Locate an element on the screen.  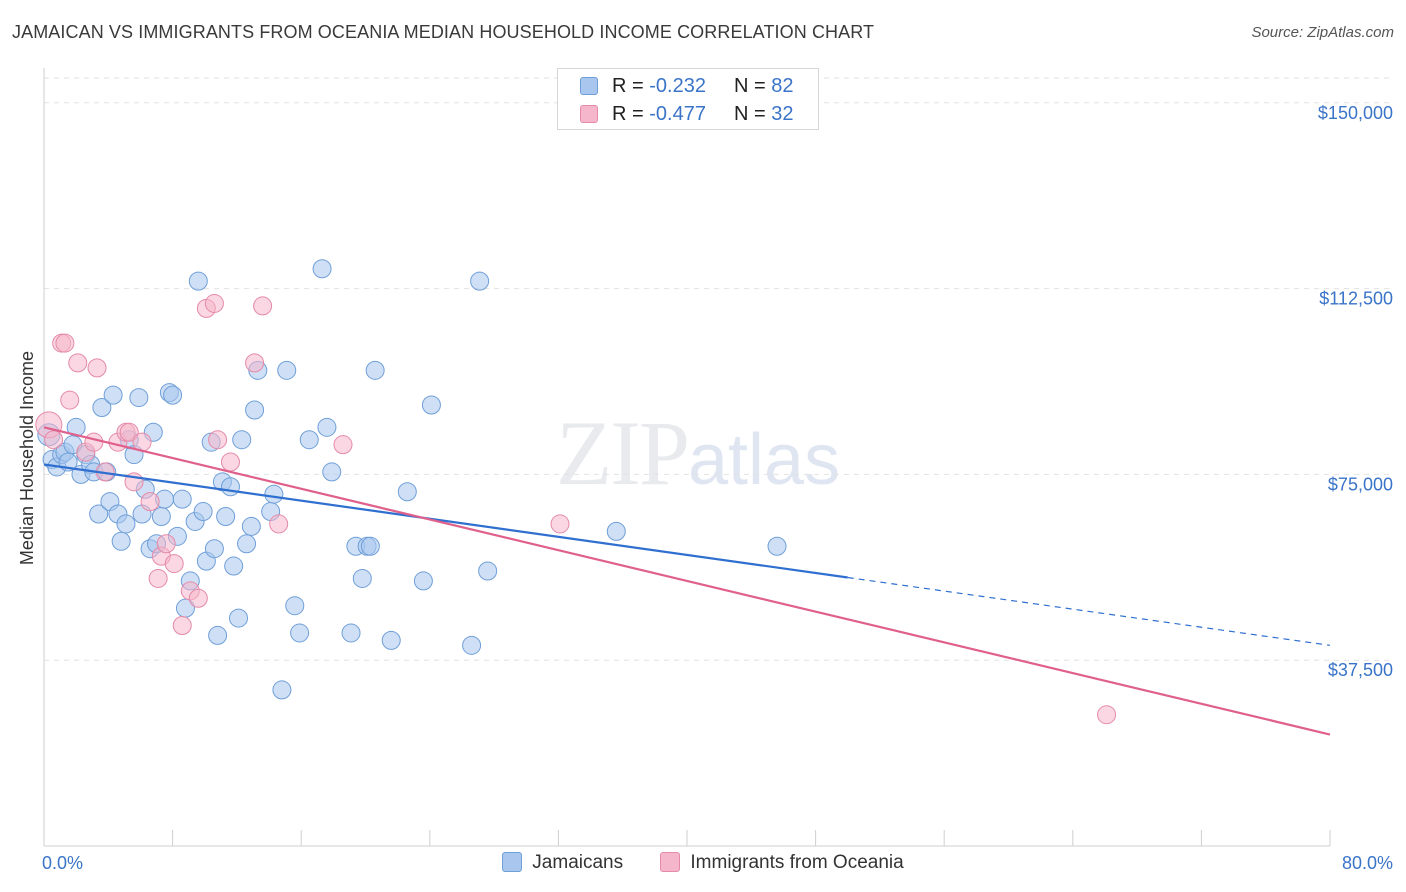
stats-row-oceania: R = -0.477 N = 32 is located at coordinates (686, 114).